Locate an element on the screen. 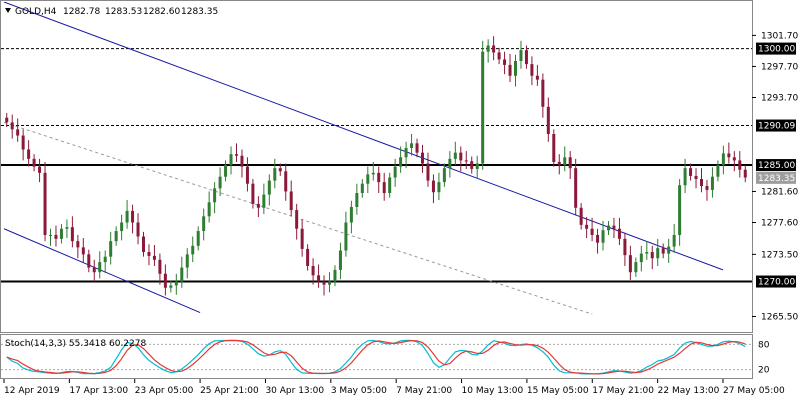 The height and width of the screenshot is (400, 800). y-tick-label: 1281.60 is located at coordinates (779, 192).